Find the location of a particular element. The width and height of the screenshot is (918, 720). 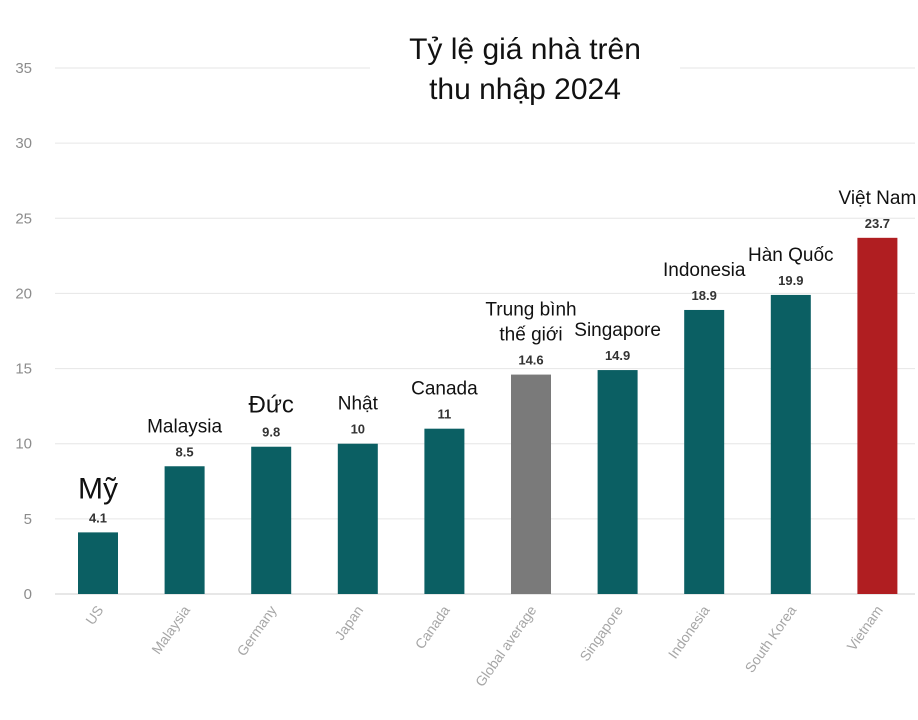

x-tick-label: Canada is located at coordinates (432, 627).